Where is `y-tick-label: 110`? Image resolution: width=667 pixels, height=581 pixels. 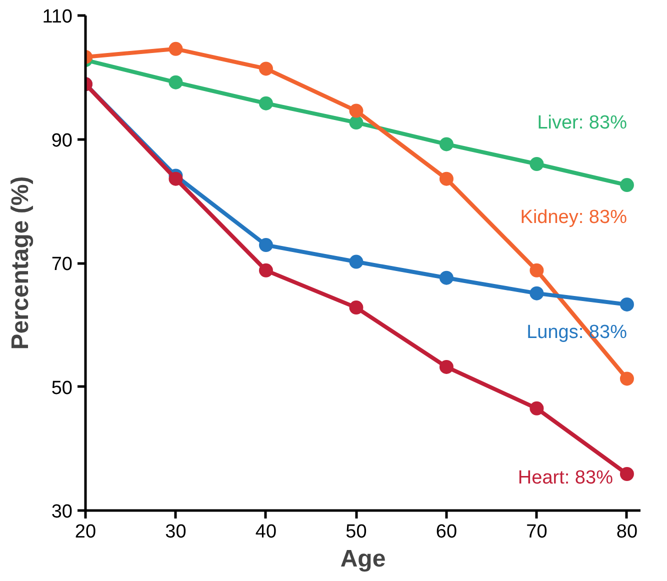
y-tick-label: 110 is located at coordinates (57, 17).